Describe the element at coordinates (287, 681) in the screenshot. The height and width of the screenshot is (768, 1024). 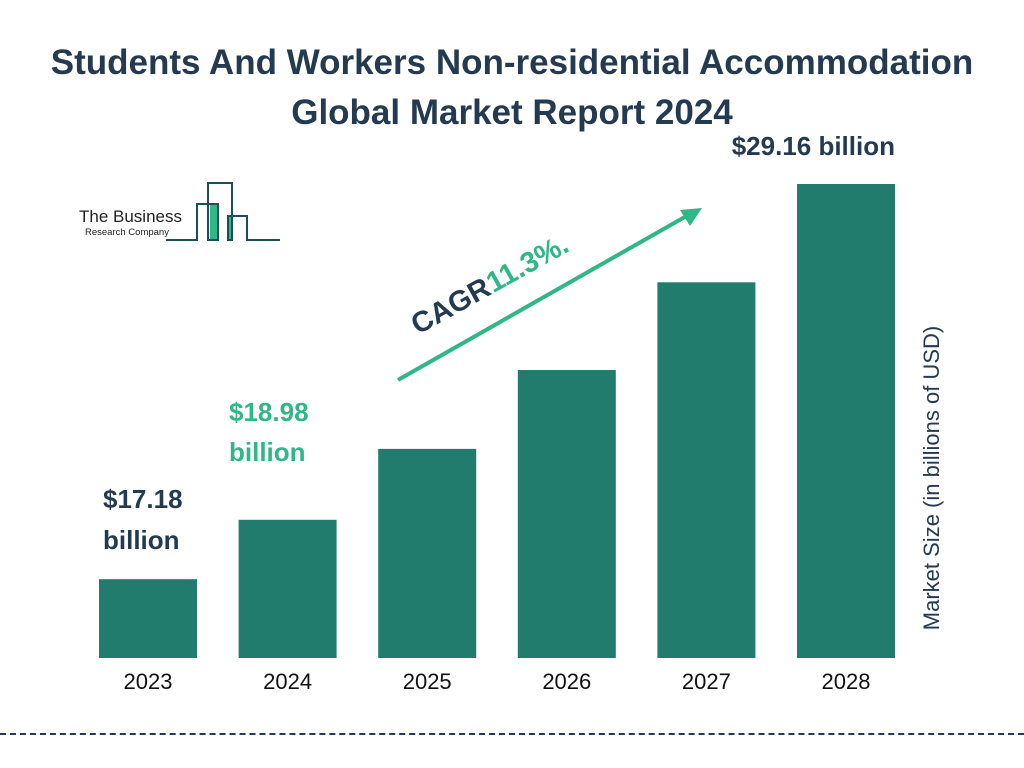
I see `x-tick-label: 2024` at that location.